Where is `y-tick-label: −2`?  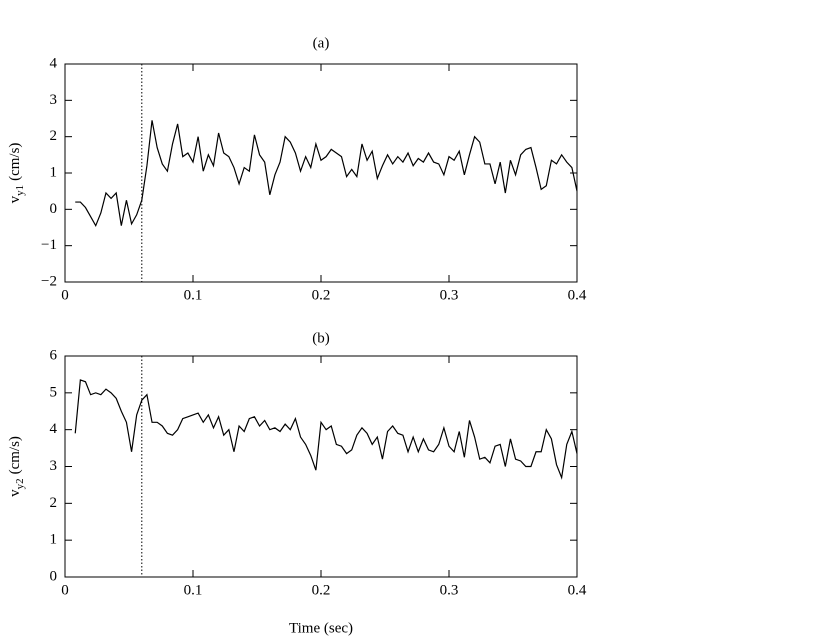 y-tick-label: −2 is located at coordinates (49, 281).